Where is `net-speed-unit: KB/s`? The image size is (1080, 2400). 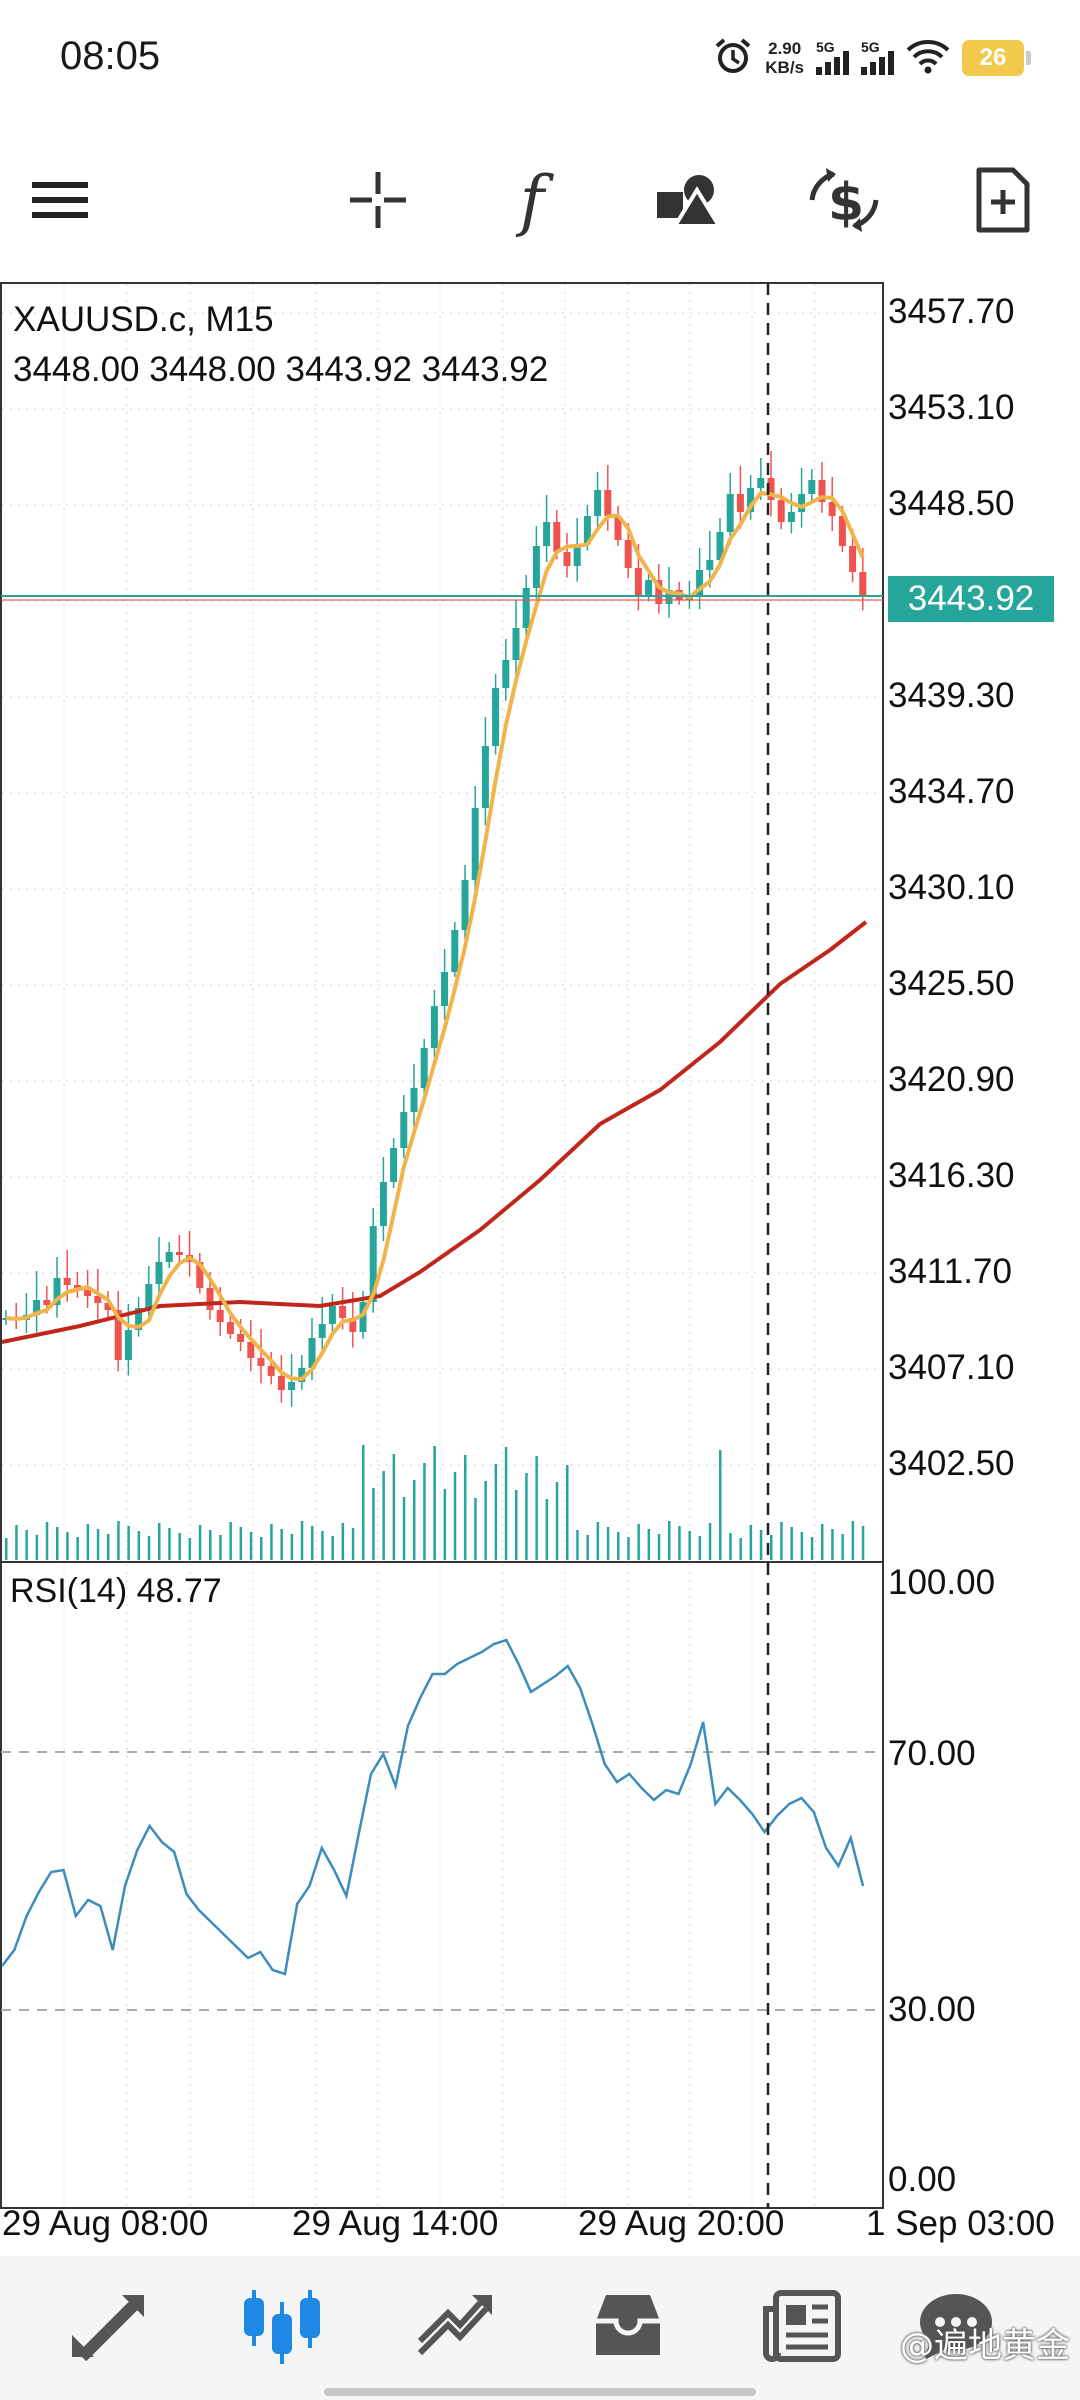
net-speed-unit: KB/s is located at coordinates (784, 67).